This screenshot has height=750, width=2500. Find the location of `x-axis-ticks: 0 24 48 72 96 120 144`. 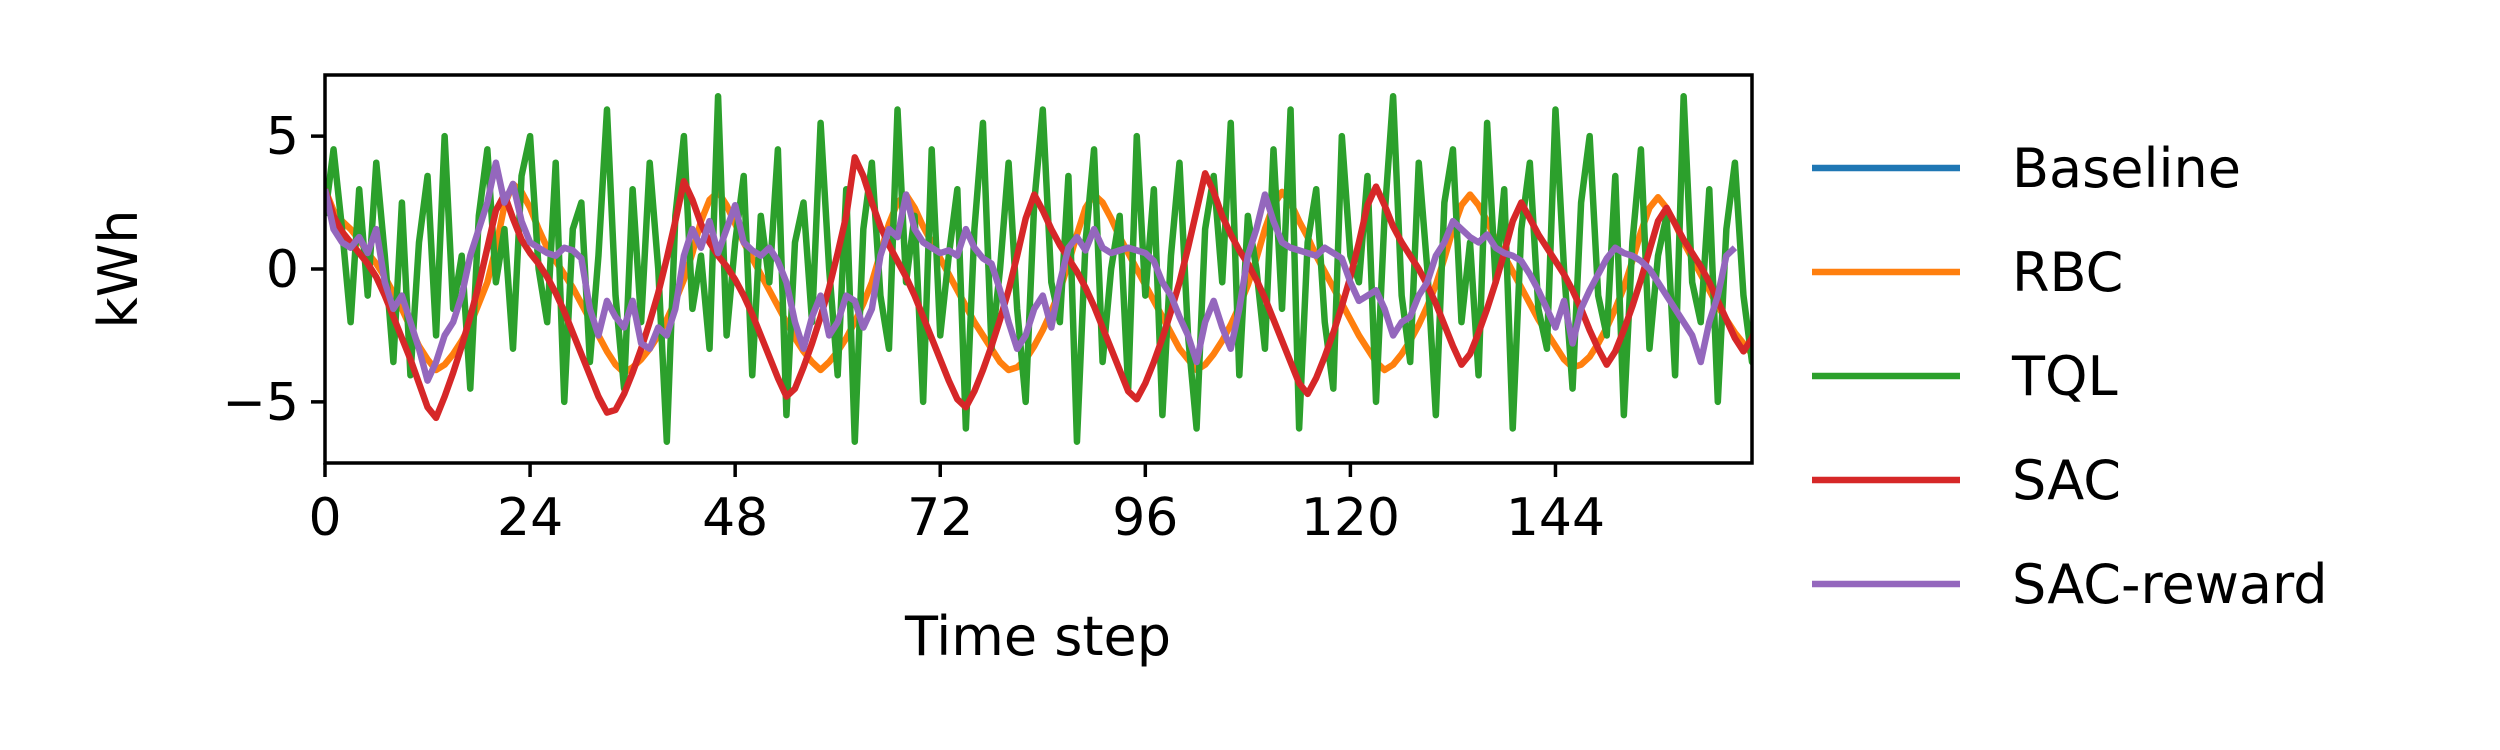

x-axis-ticks: 0 24 48 72 96 120 144 is located at coordinates (956, 505).